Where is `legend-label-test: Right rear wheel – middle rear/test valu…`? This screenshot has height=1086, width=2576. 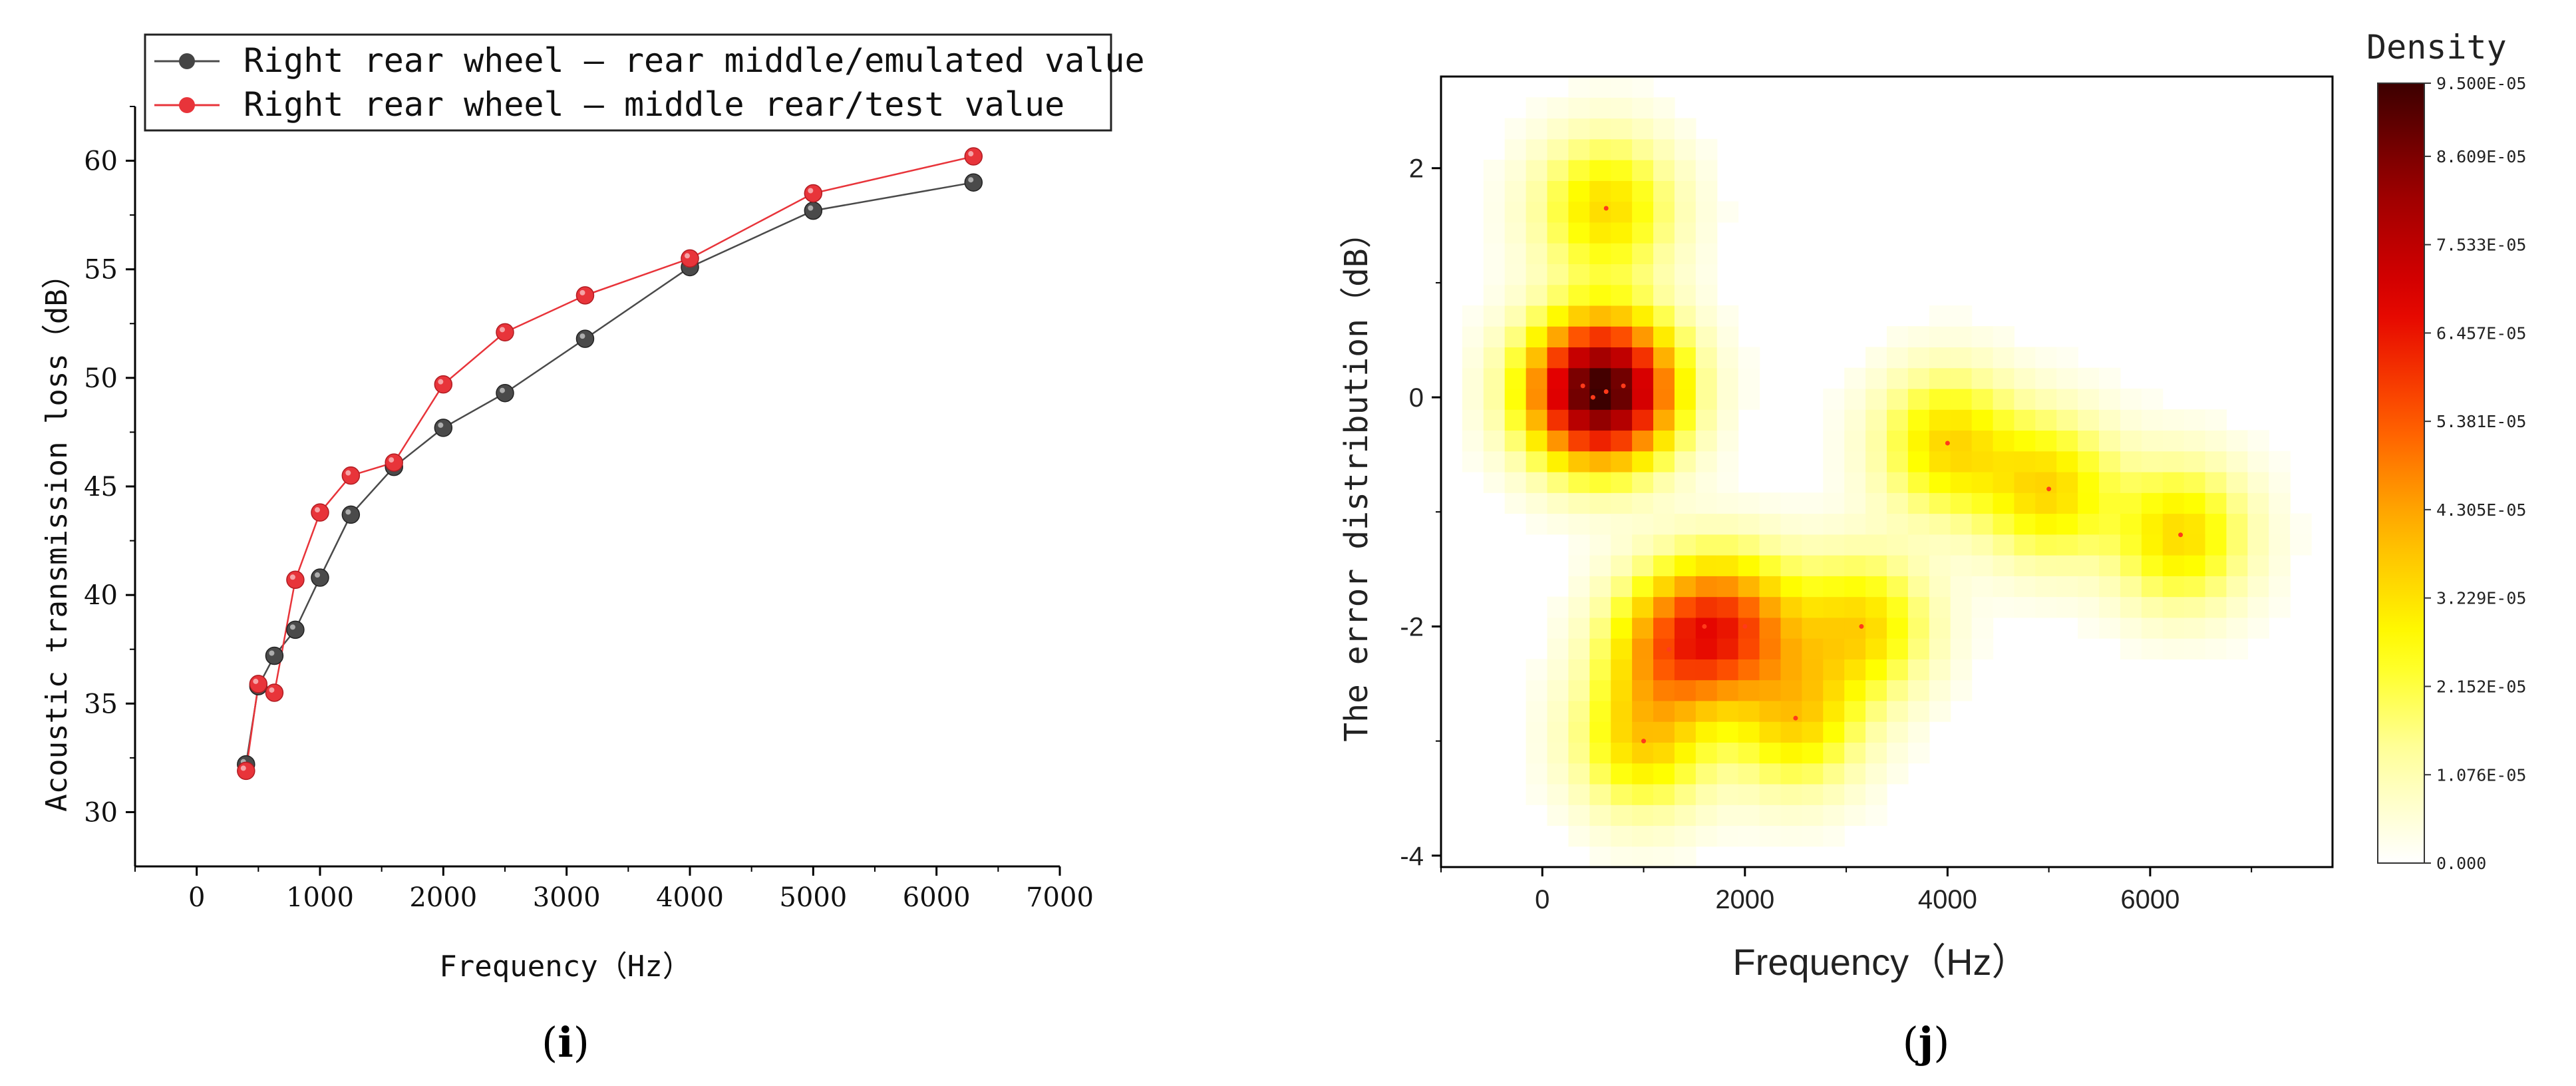 legend-label-test: Right rear wheel – middle rear/test valu… is located at coordinates (653, 104).